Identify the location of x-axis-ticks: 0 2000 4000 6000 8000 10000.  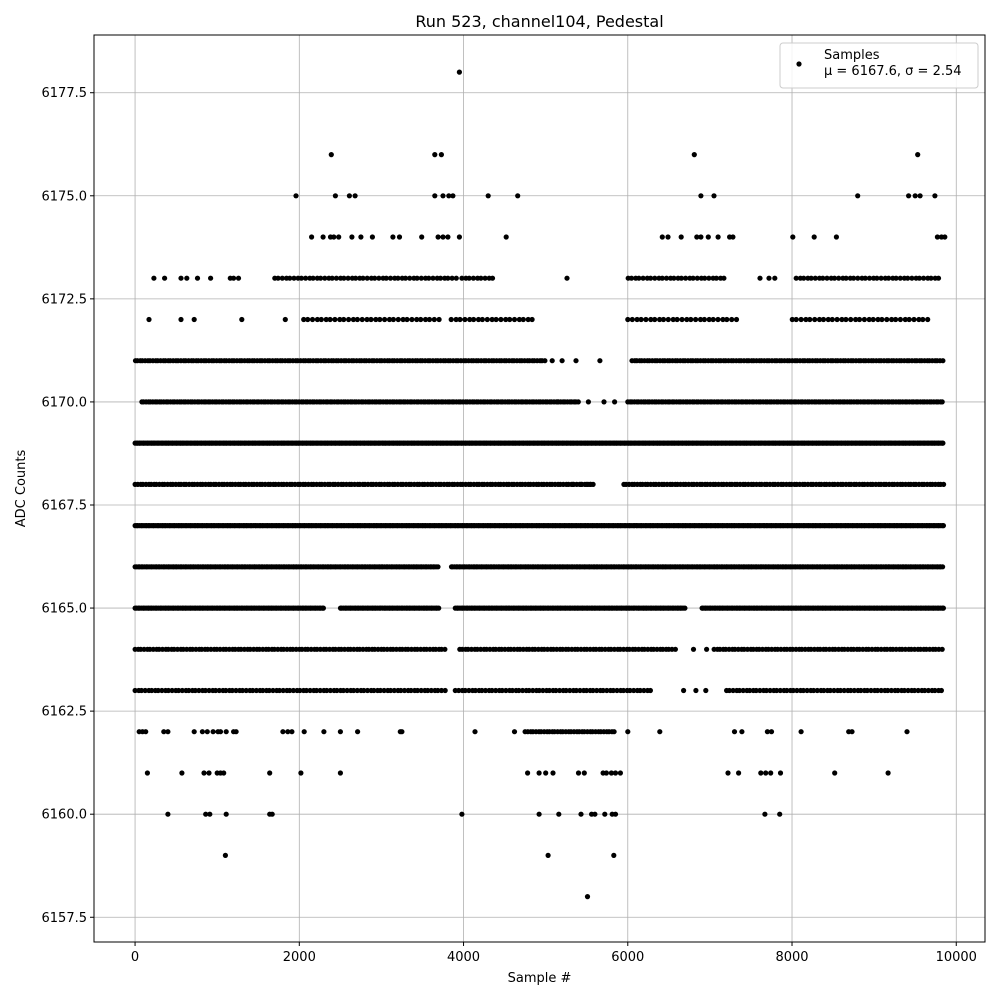
(554, 953).